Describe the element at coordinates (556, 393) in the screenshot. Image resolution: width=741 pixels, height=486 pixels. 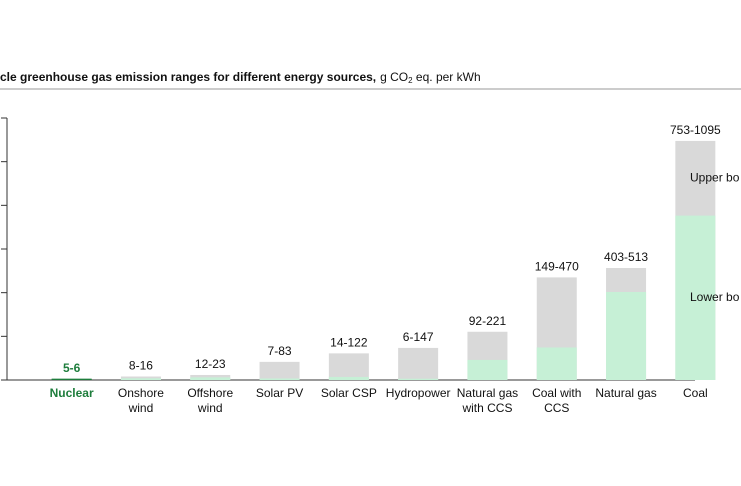
I see `x-tick-label: Coal with` at that location.